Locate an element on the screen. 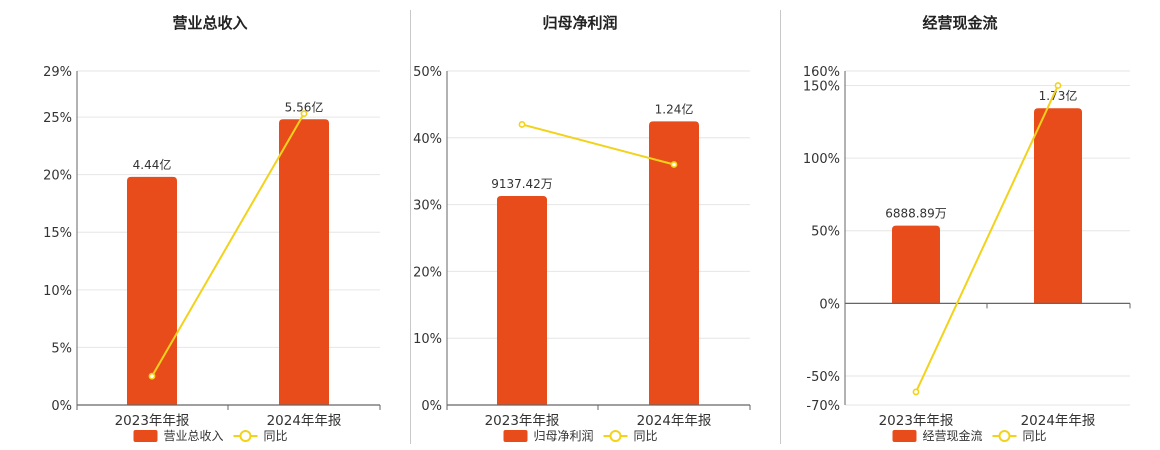 The height and width of the screenshot is (450, 1160). y-tick-label: 150% is located at coordinates (821, 87).